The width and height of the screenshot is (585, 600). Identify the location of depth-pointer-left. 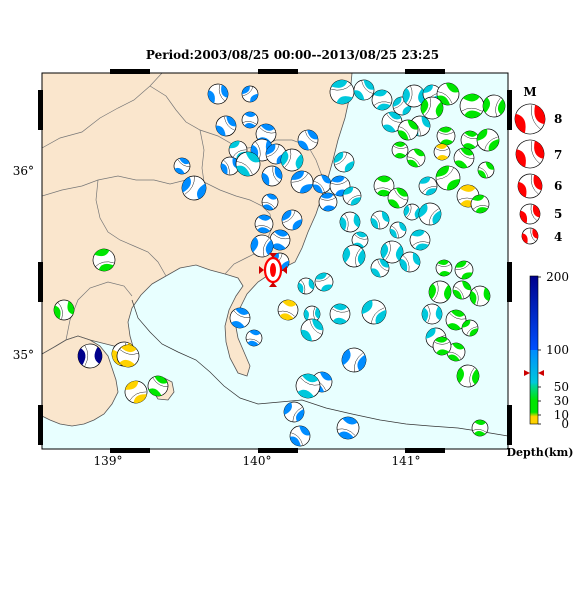
(527, 373).